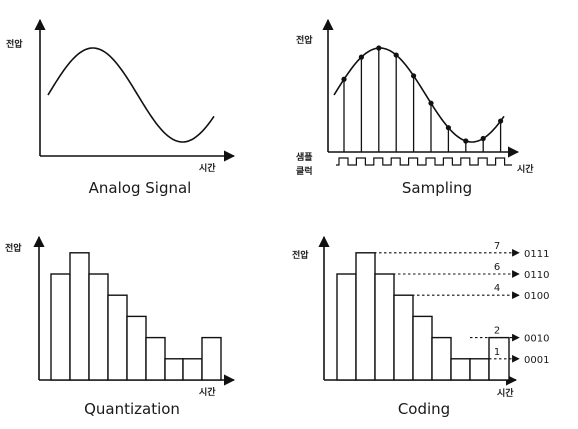 The width and height of the screenshot is (578, 429). Describe the element at coordinates (497, 352) in the screenshot. I see `code-level-label: 1` at that location.